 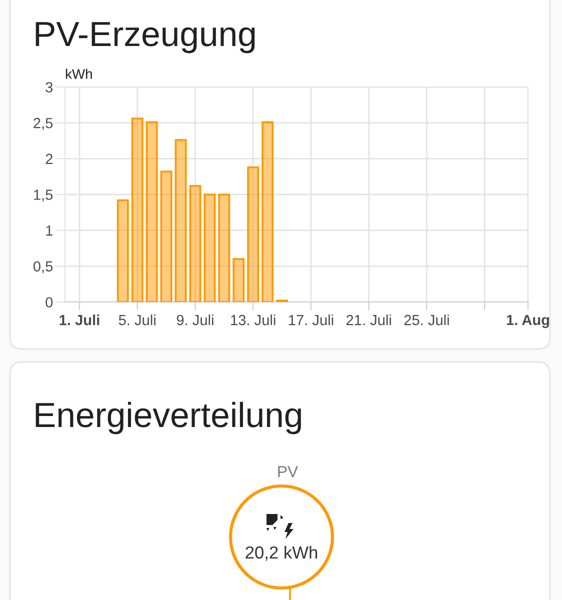 I want to click on y-tick-label: 2, so click(x=49, y=159).